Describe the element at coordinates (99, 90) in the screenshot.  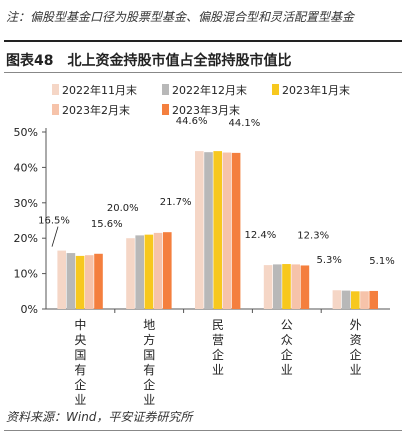
I see `legend-label: 2022年11月末` at that location.